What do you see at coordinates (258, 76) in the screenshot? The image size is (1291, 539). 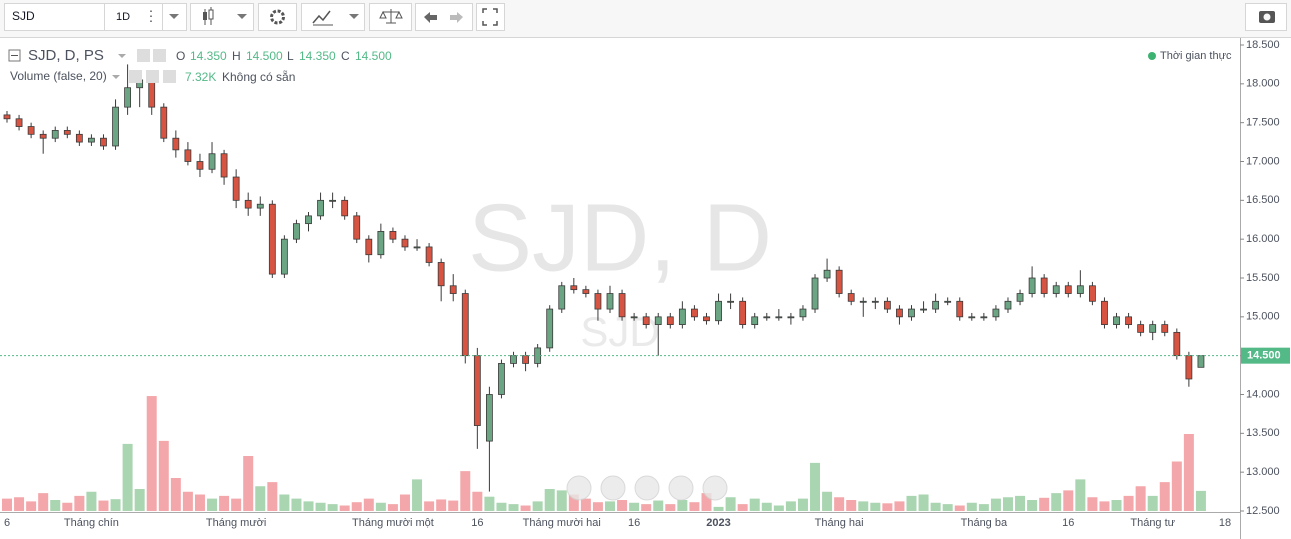 I see `legend-volume-ma: Không có sẵn` at bounding box center [258, 76].